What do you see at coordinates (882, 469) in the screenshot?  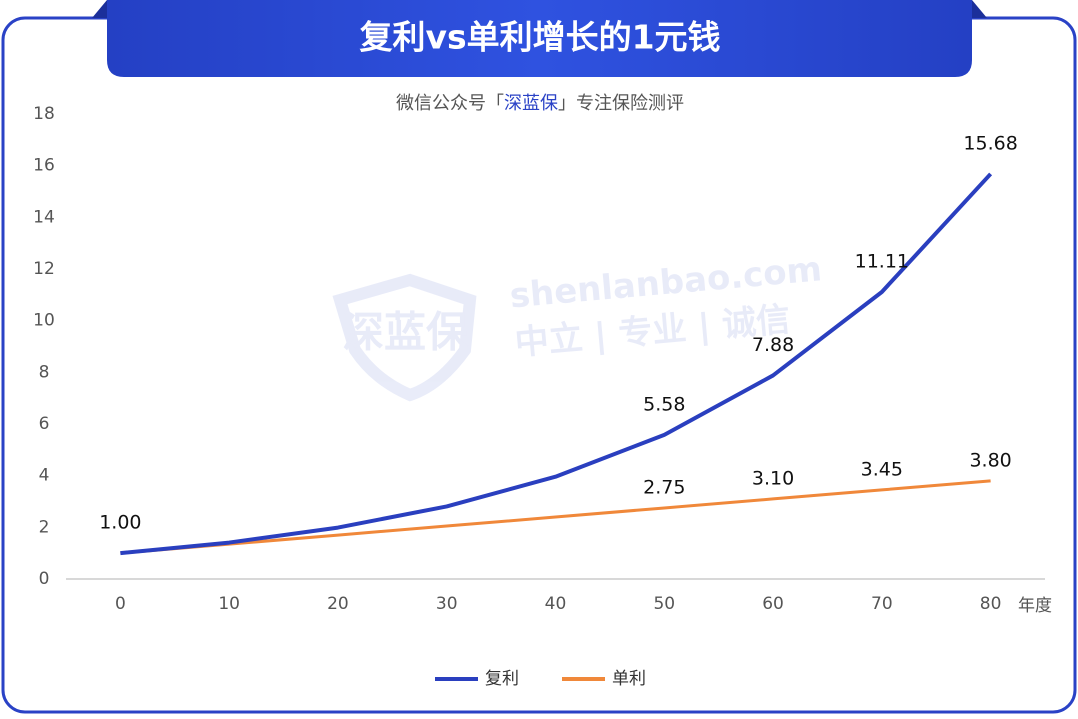 I see `data-label: 3.45` at bounding box center [882, 469].